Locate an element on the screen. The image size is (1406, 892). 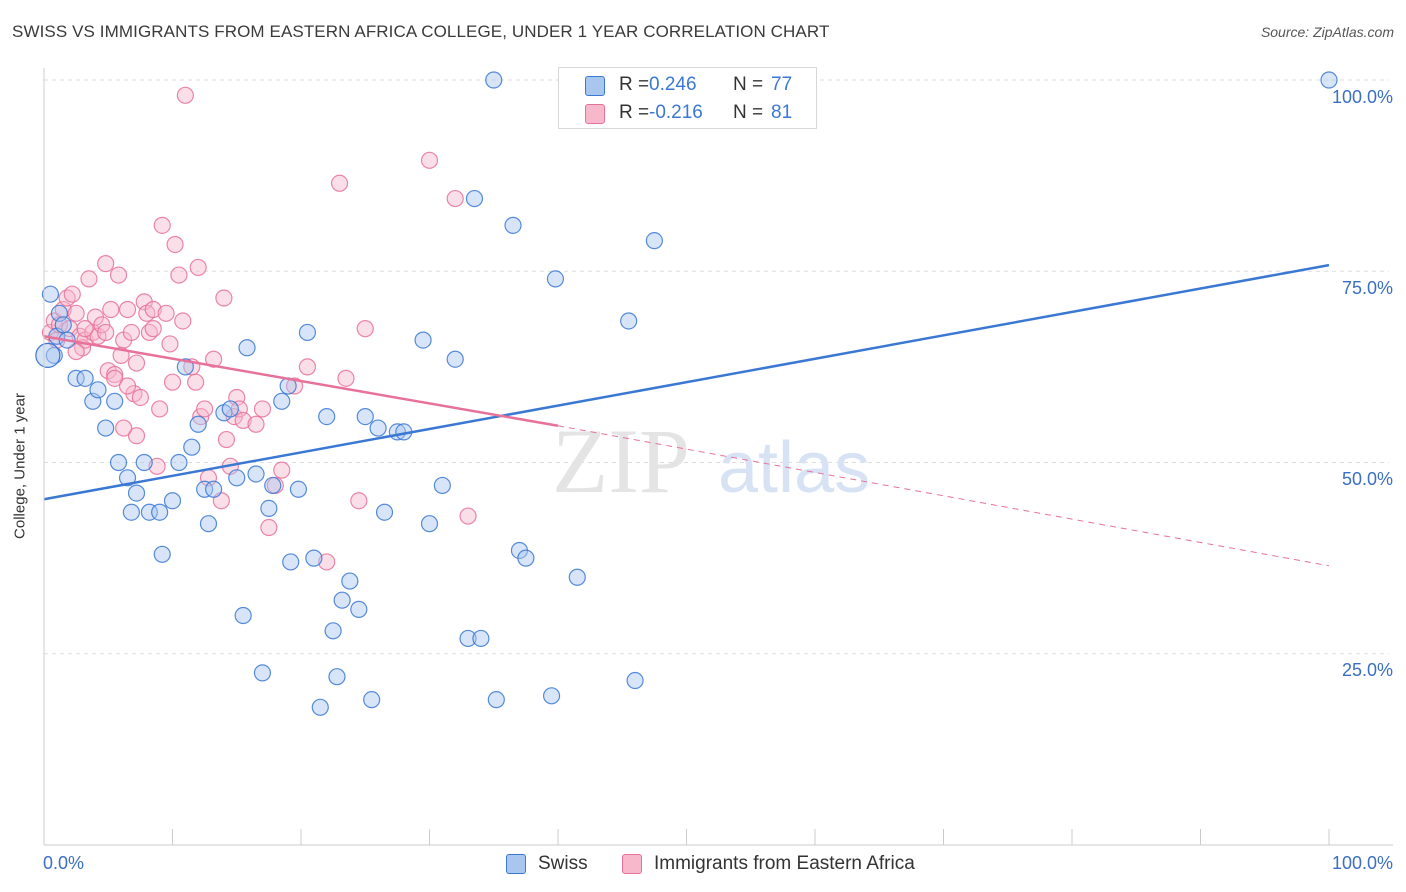
trend-line-immigrants is located at coordinates (301, 381).